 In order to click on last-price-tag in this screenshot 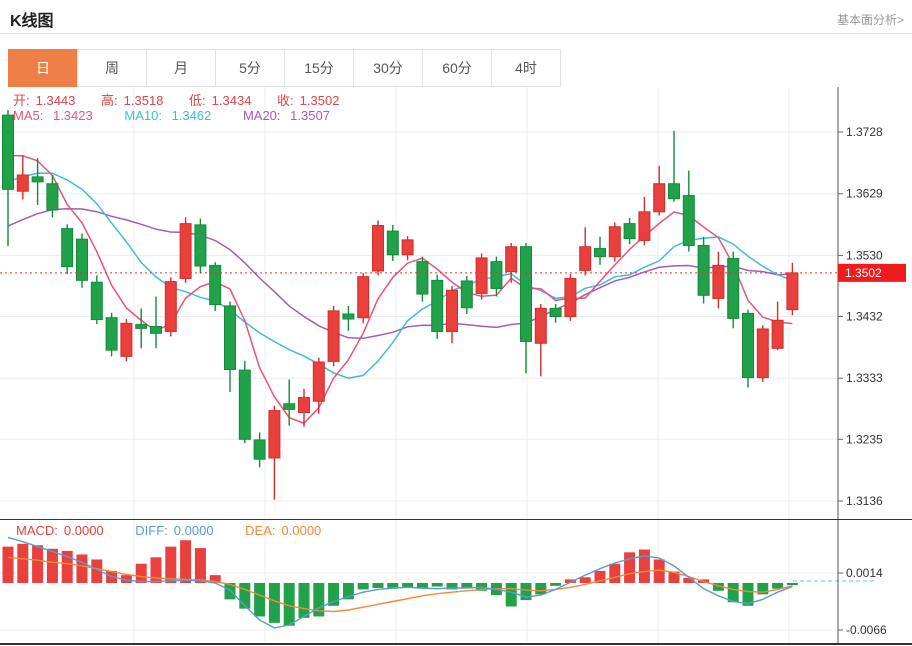, I will do `click(872, 272)`.